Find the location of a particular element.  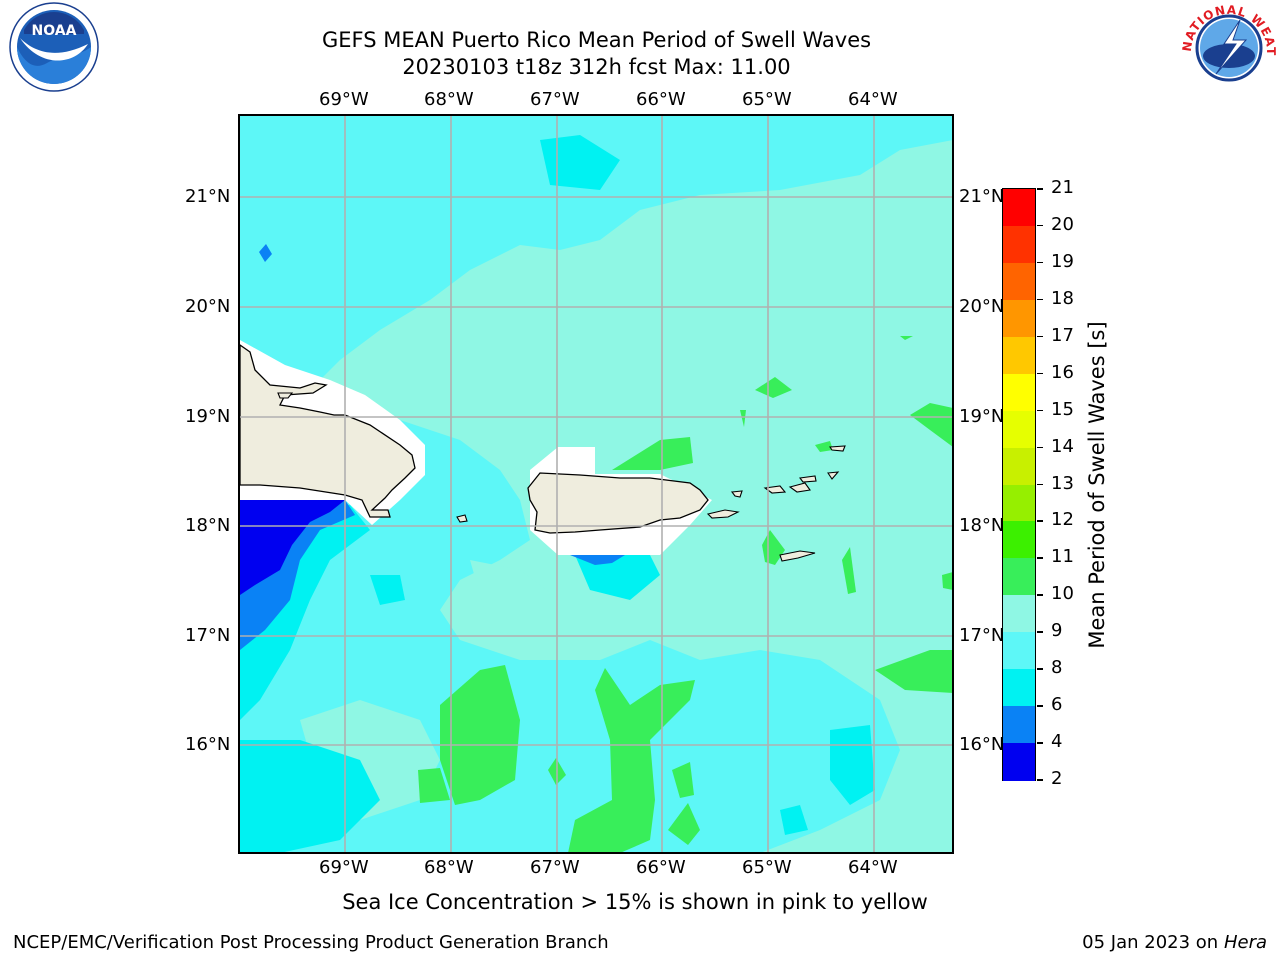

lon-label-top: 67°W is located at coordinates (555, 99).